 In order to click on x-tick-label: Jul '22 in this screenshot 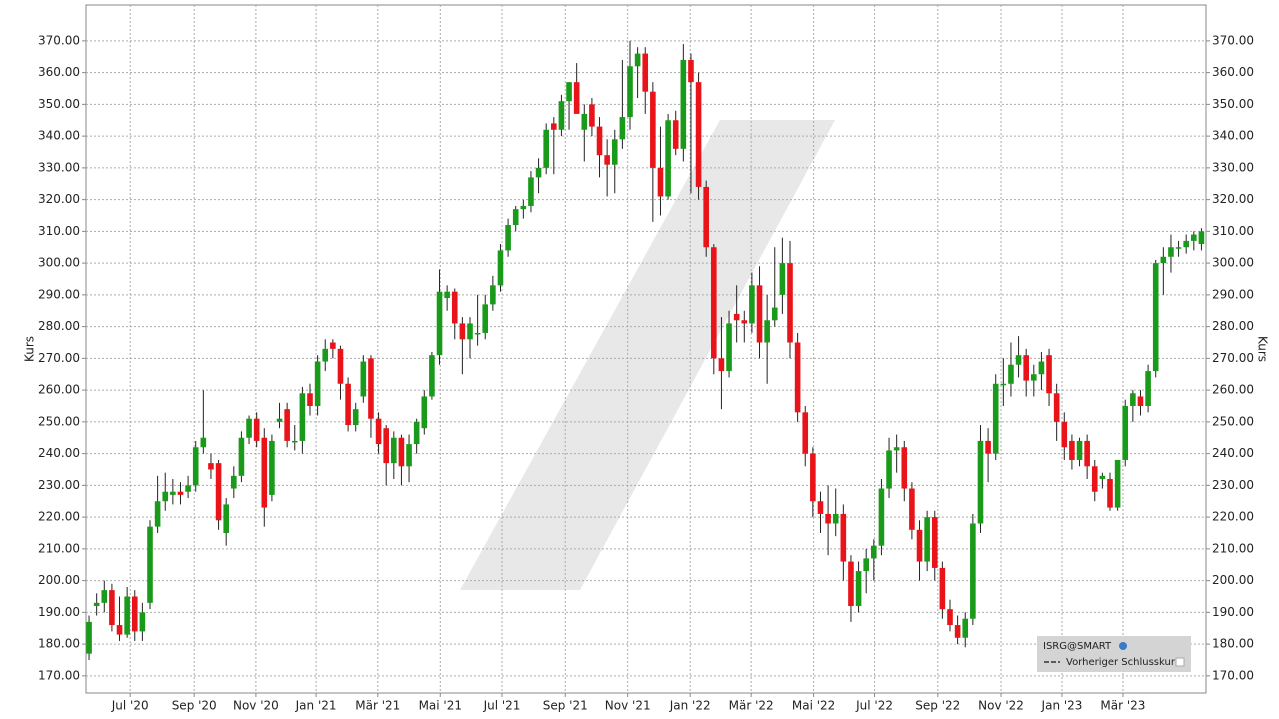, I will do `click(874, 706)`.